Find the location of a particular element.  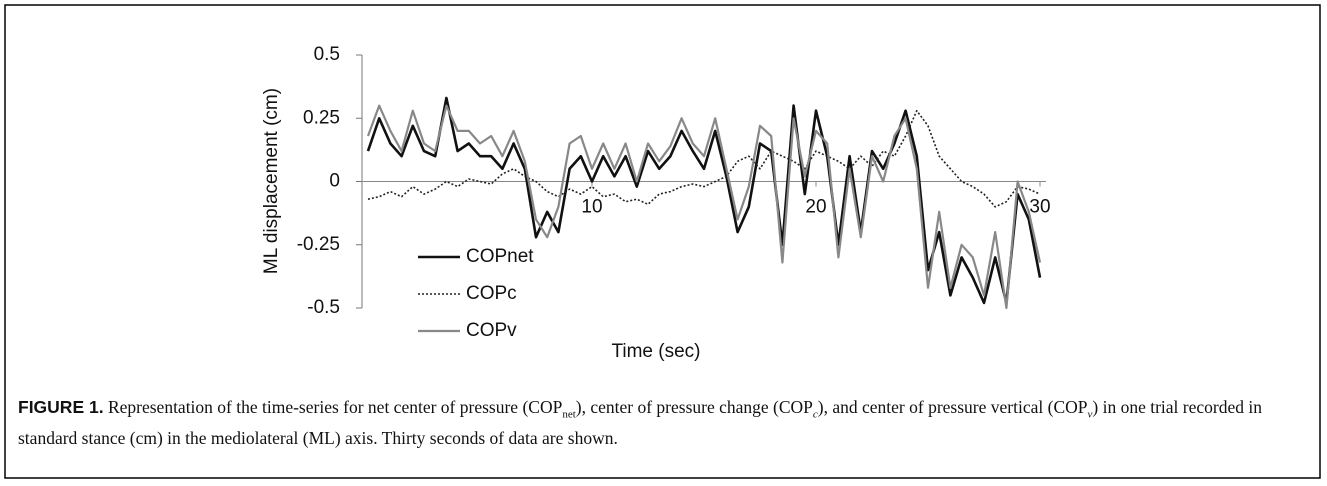

legend-label: COPnet is located at coordinates (500, 256).